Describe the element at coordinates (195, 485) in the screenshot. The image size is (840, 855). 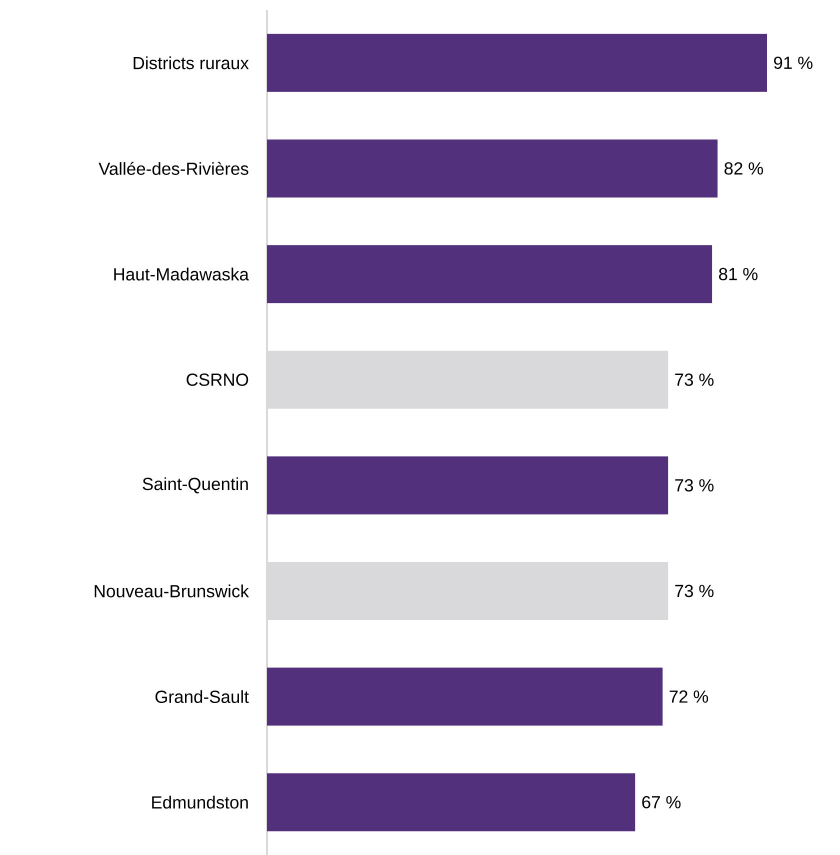
I see `y-tick-label: Saint-Quentin` at that location.